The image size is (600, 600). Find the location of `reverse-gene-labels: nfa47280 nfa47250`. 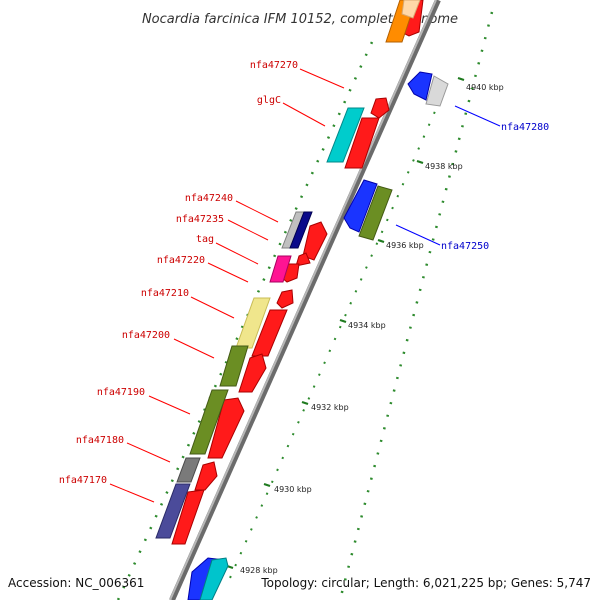

reverse-gene-labels: nfa47280 nfa47250 is located at coordinates (495, 187).